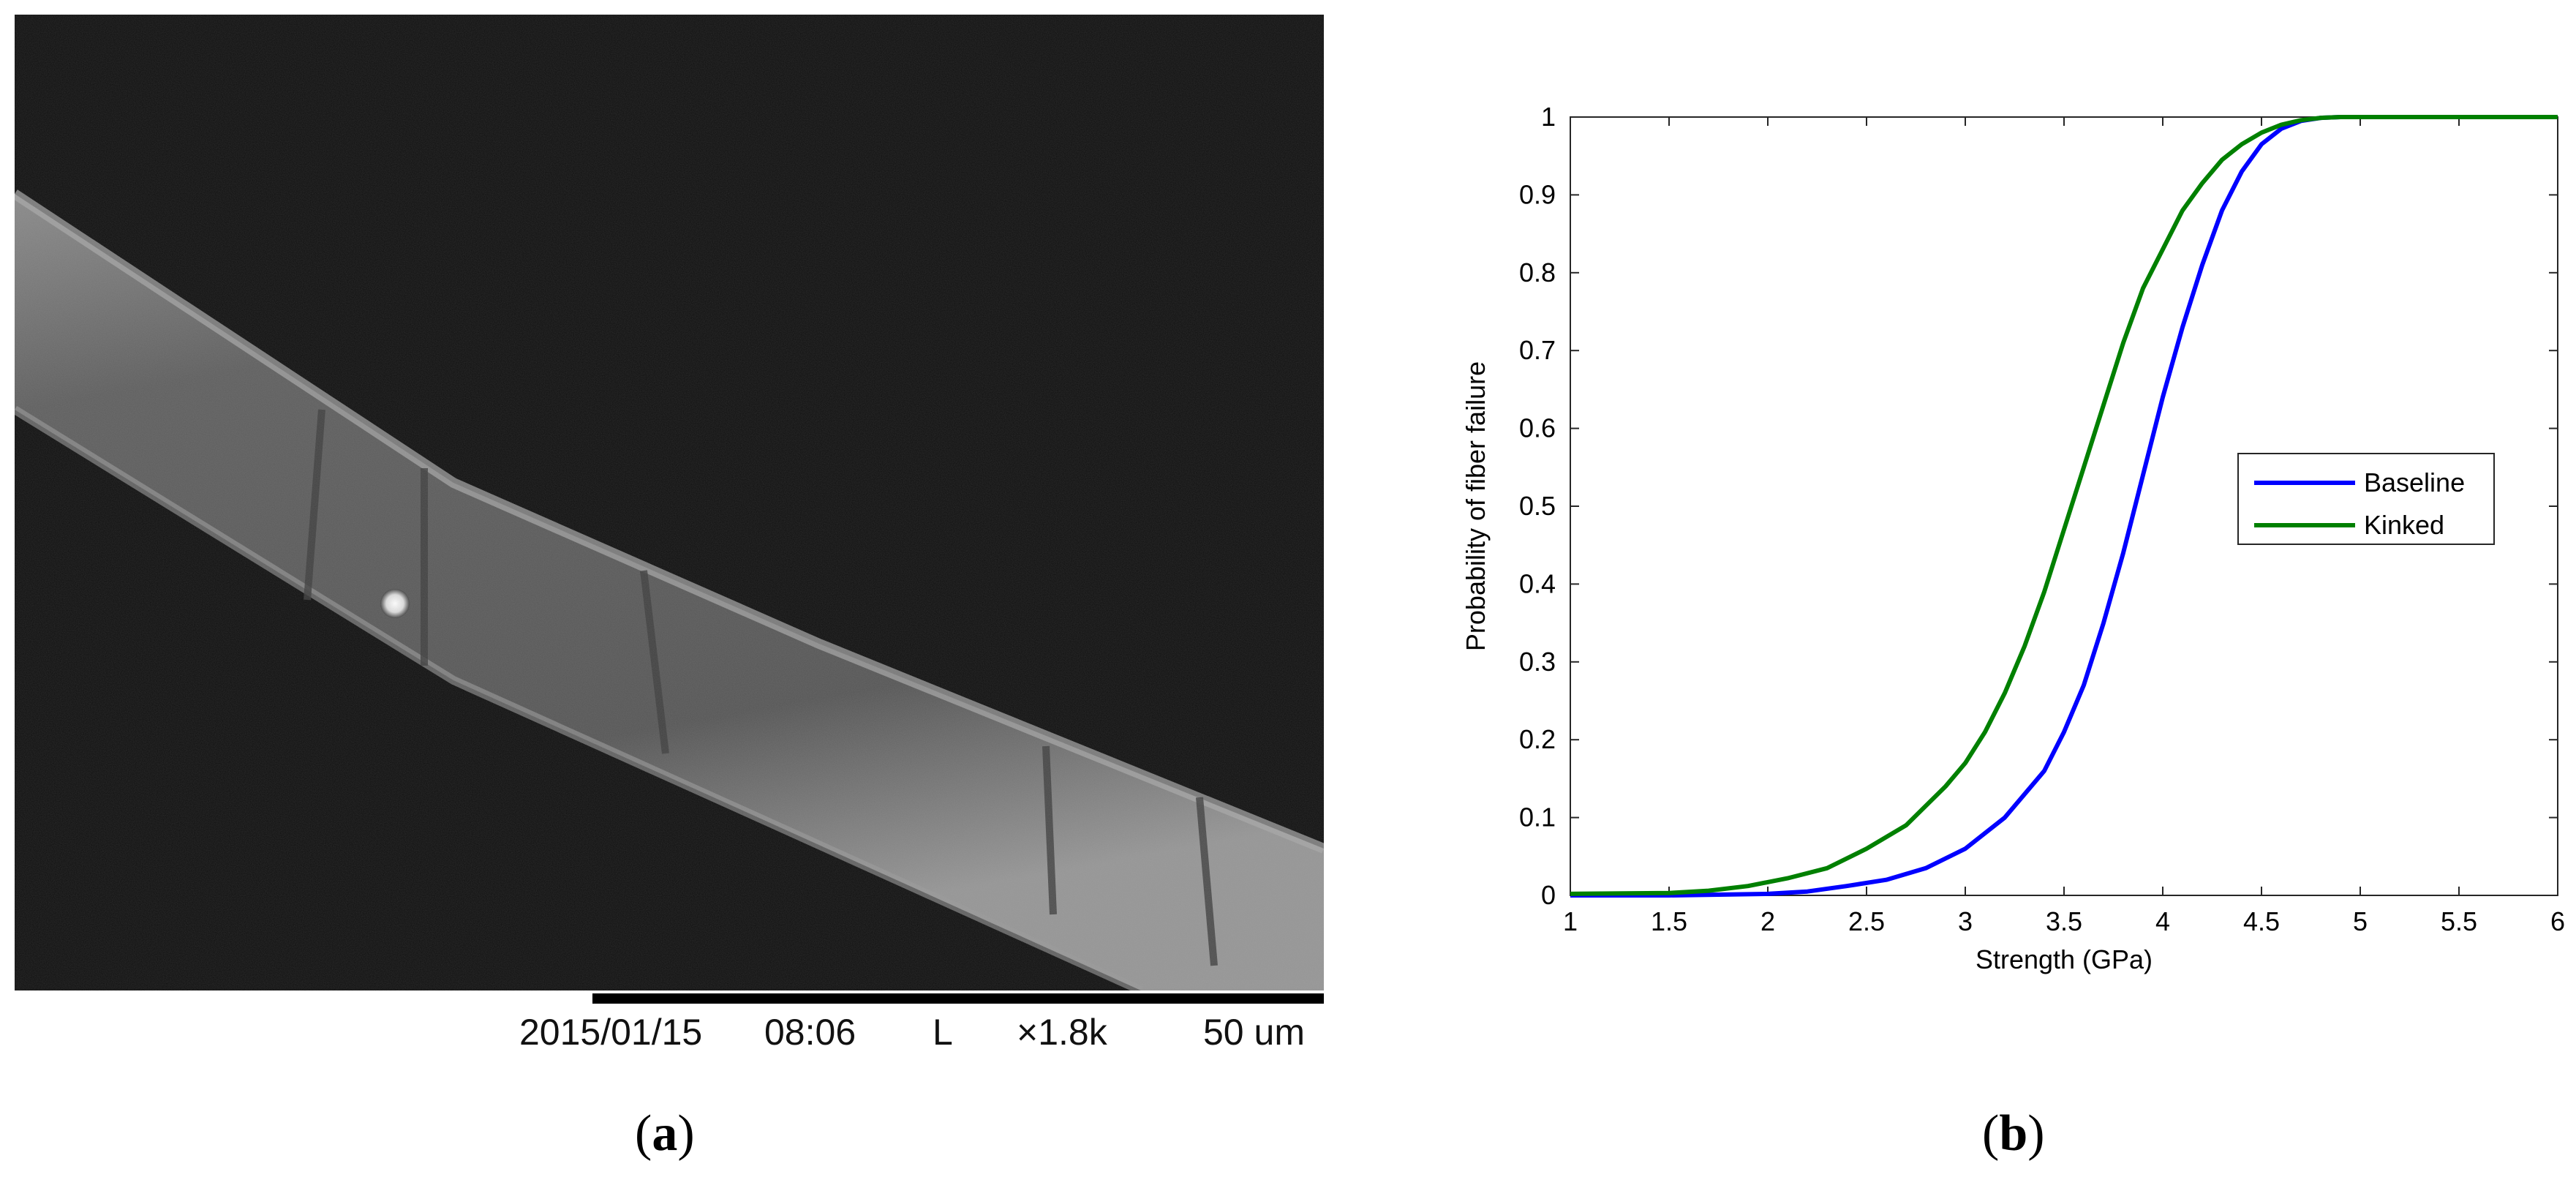 The image size is (2576, 1188). What do you see at coordinates (2162, 921) in the screenshot?
I see `x-tick-label: 4` at bounding box center [2162, 921].